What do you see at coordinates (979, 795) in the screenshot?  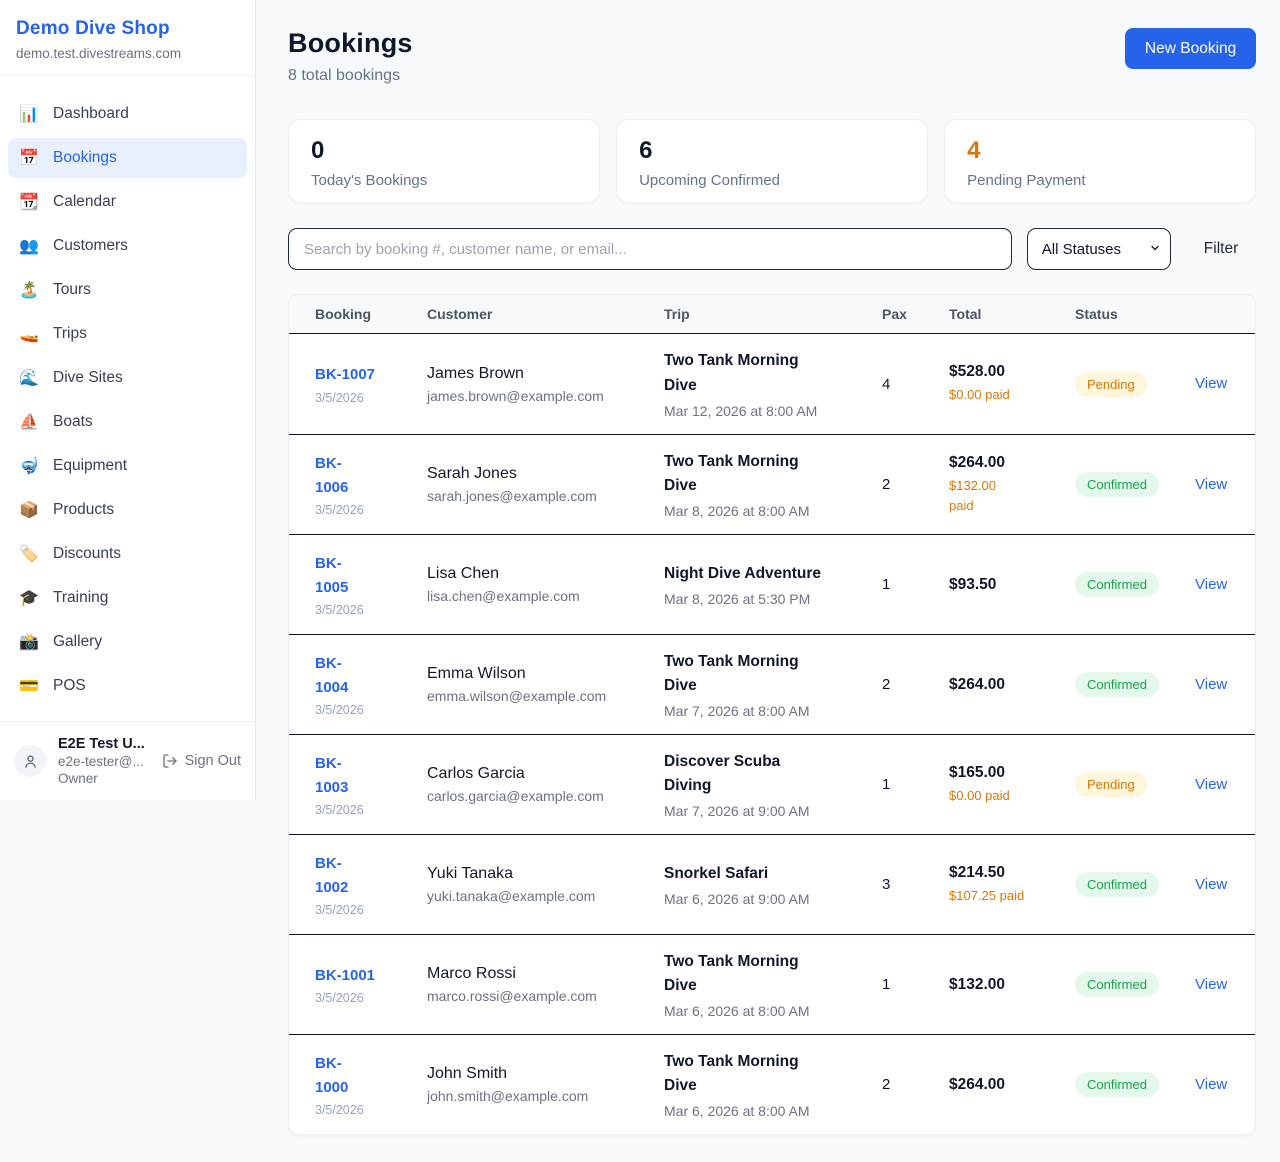 I see `paid-amount: $0.00 paid` at bounding box center [979, 795].